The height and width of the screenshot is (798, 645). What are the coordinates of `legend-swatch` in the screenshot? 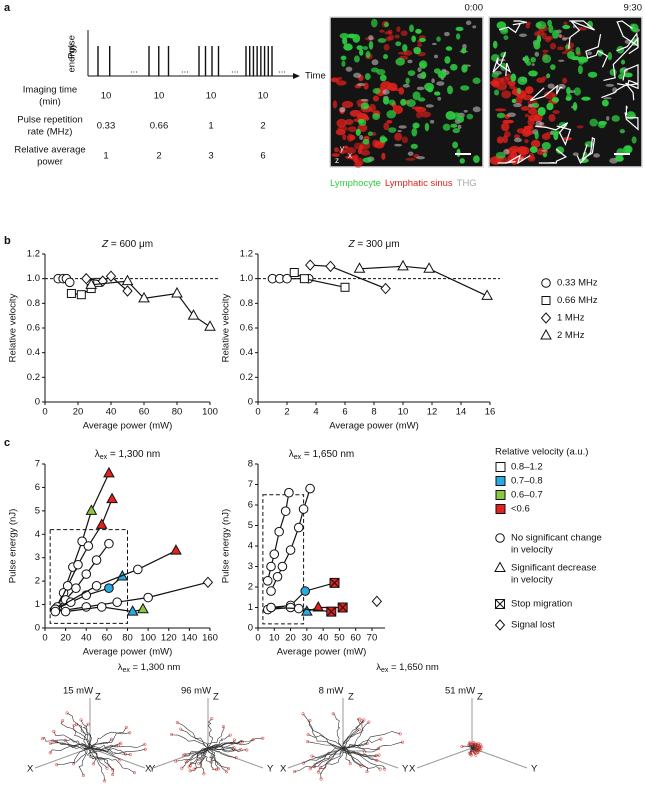 It's located at (500, 509).